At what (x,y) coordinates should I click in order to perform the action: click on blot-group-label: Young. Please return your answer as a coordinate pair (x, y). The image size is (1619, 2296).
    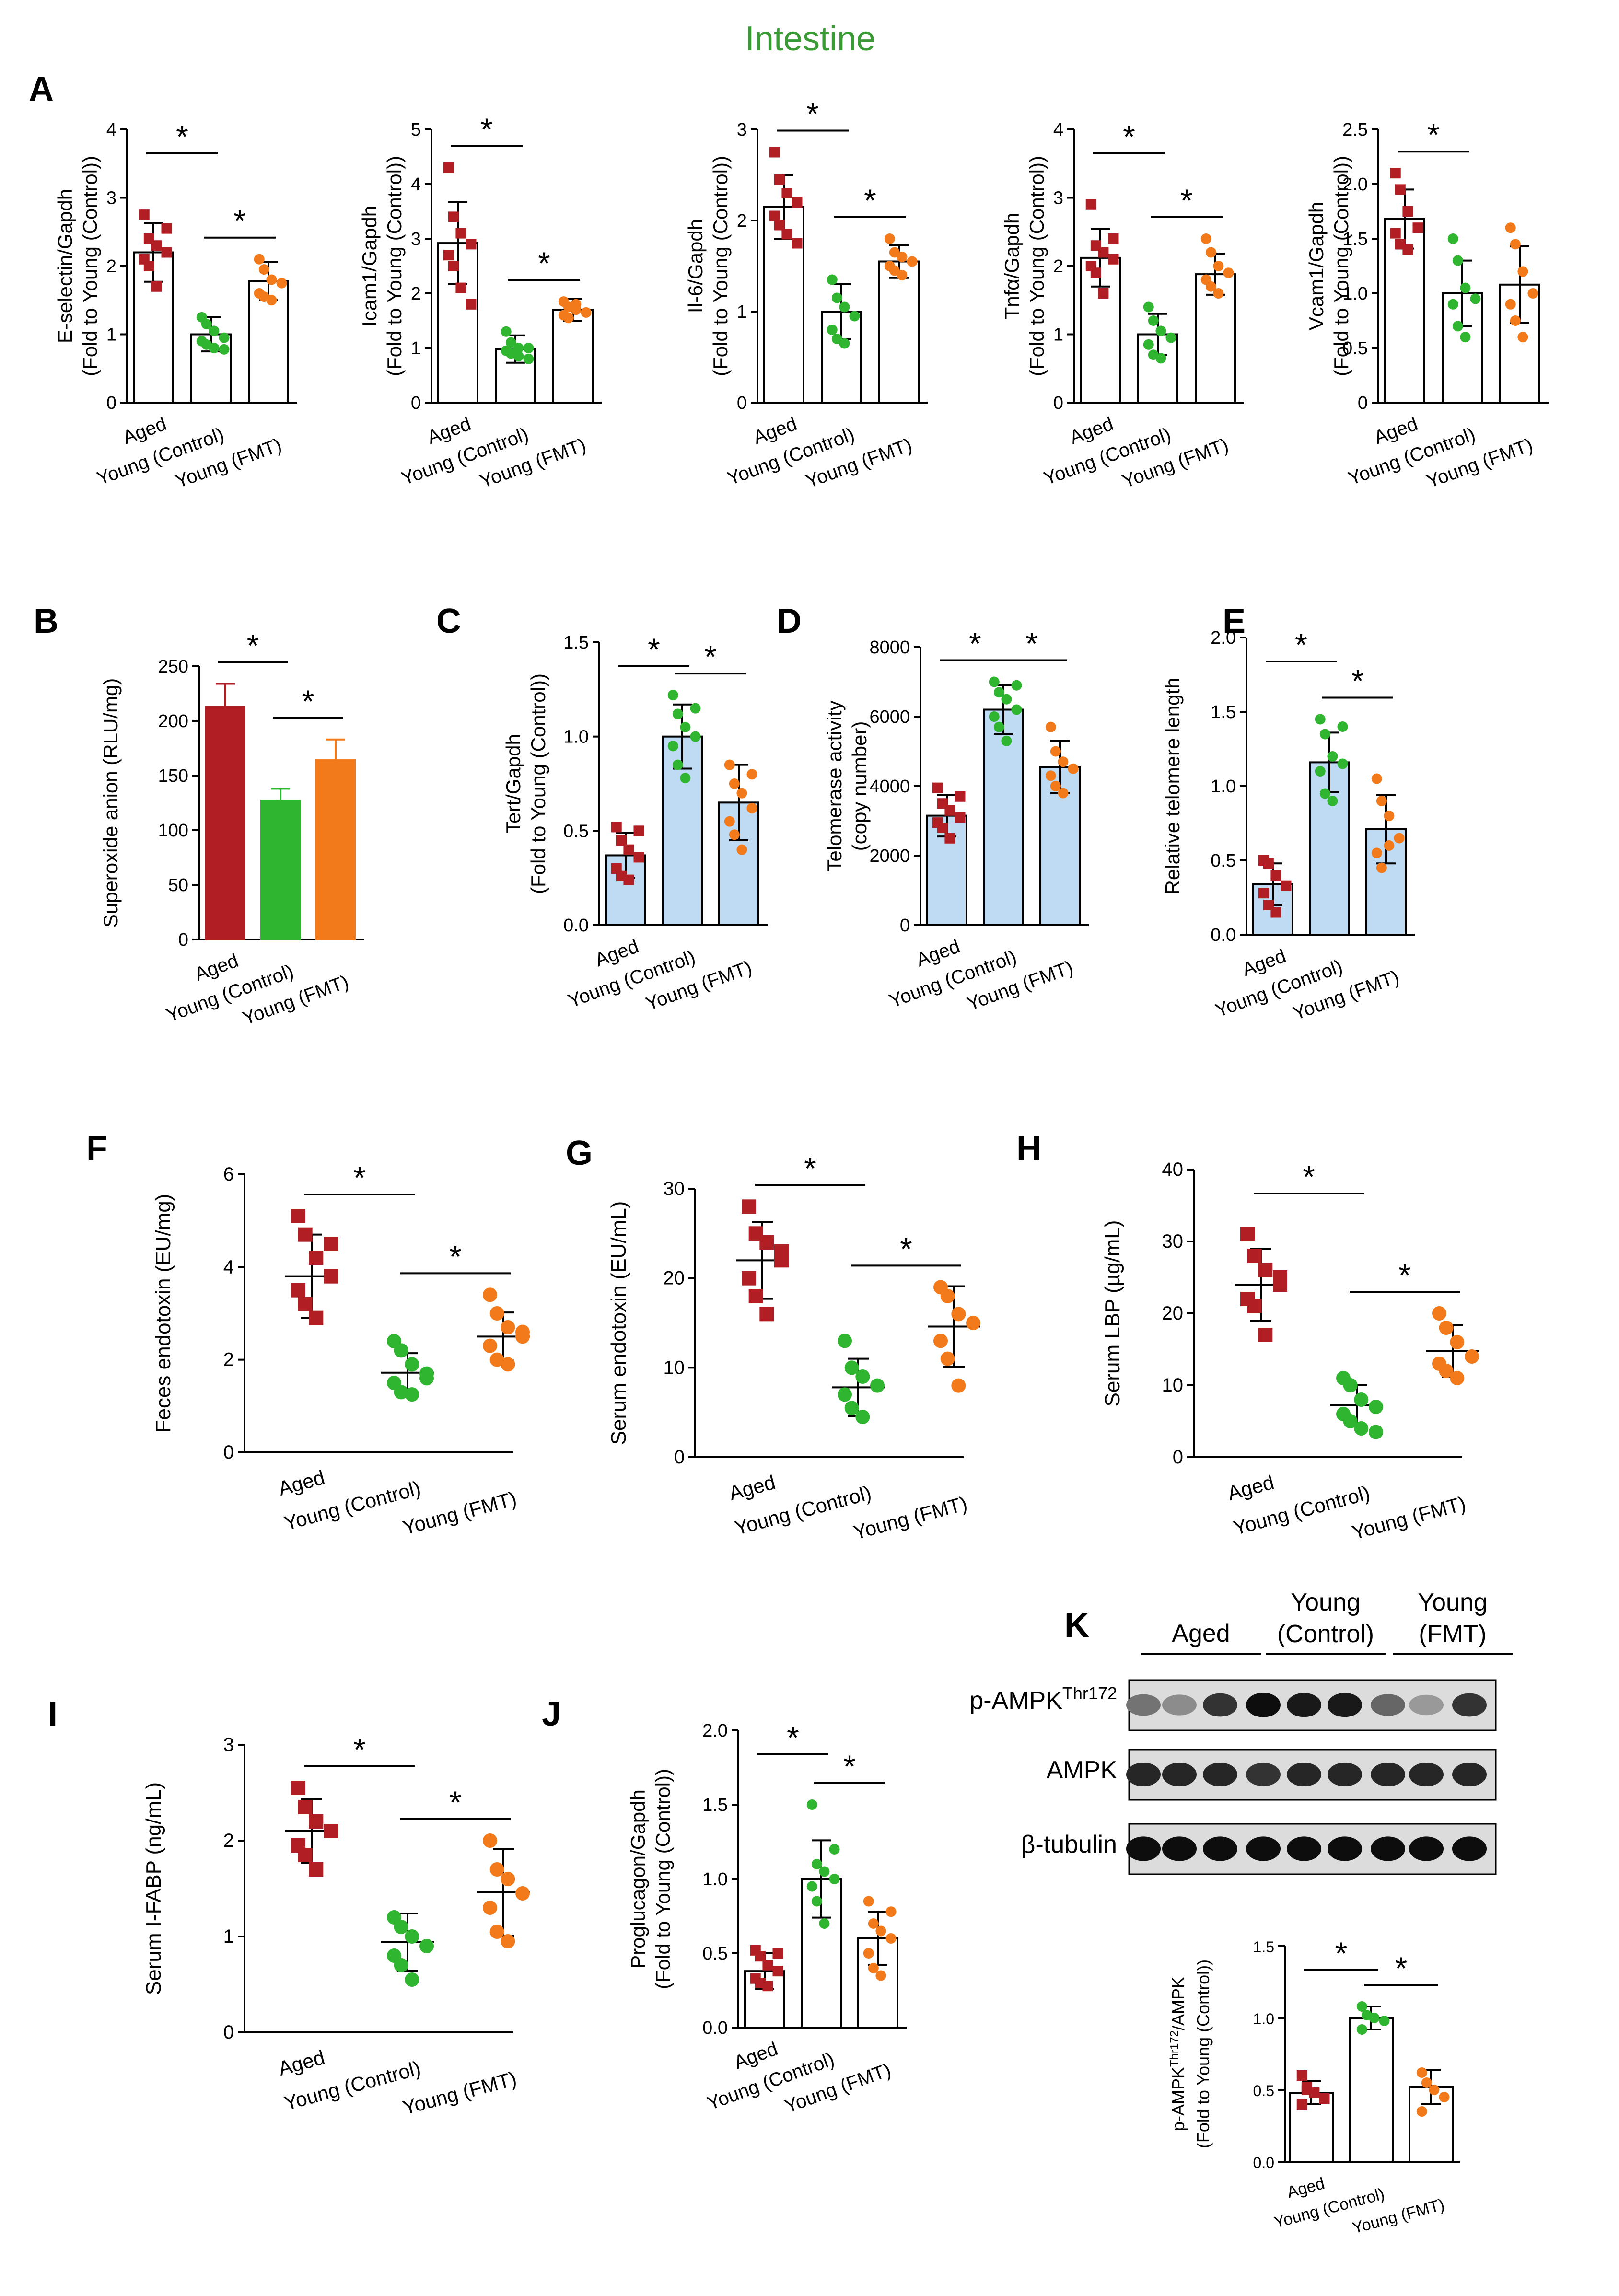
    Looking at the image, I should click on (1453, 1602).